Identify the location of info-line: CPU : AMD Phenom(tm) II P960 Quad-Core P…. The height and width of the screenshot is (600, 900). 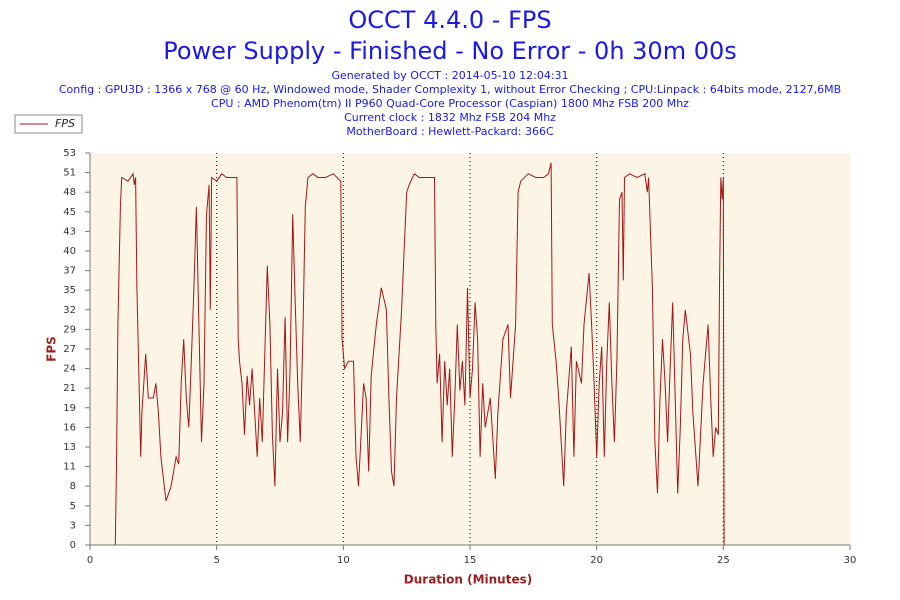
(450, 103).